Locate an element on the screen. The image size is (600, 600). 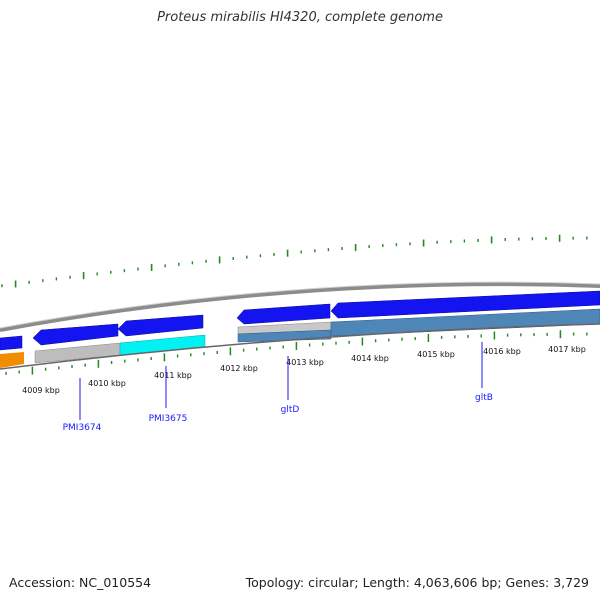
gc-content-ticks is located at coordinates (294, 261).